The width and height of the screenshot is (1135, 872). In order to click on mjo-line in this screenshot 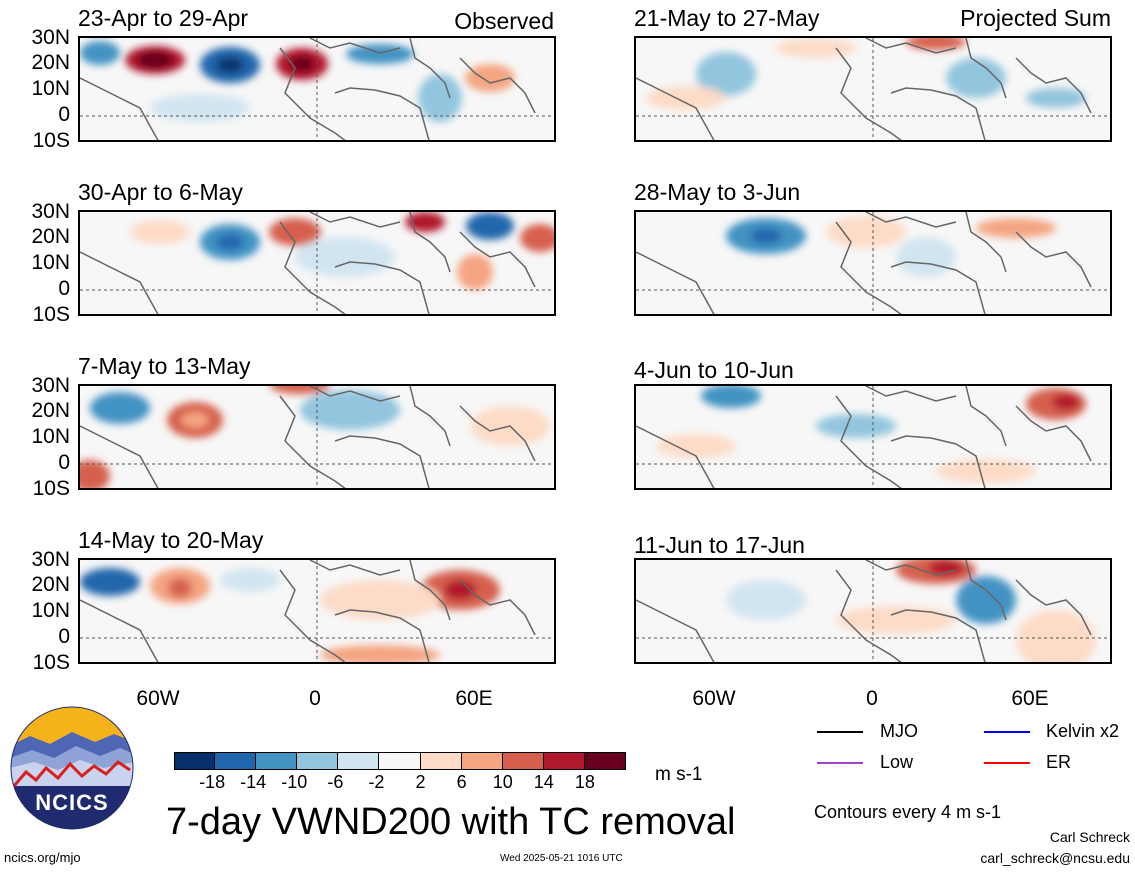, I will do `click(840, 732)`.